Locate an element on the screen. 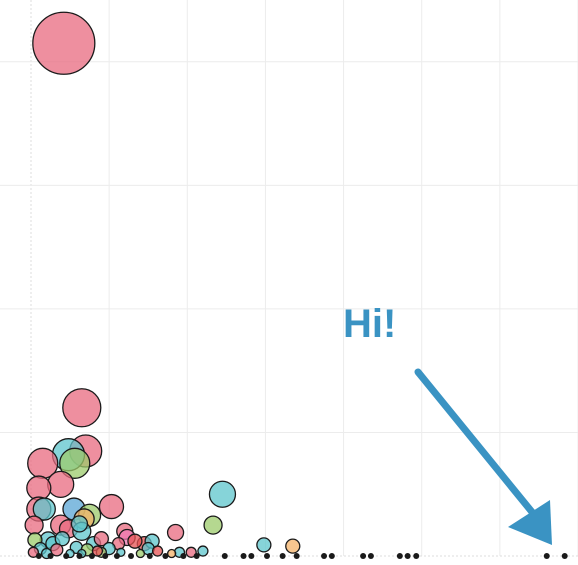 The image size is (578, 565). arrow-head is located at coordinates (530, 522).